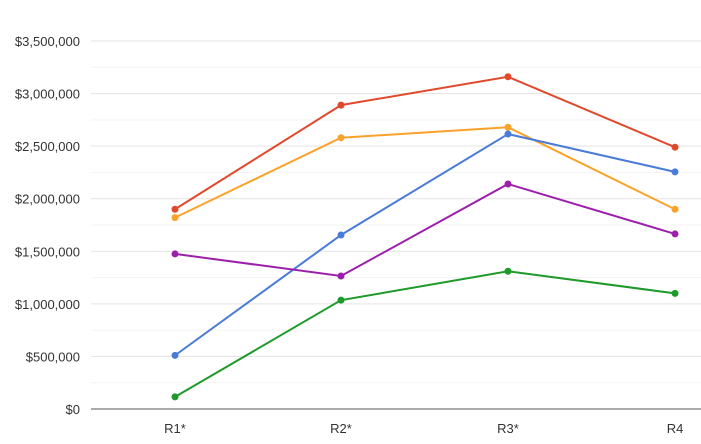  Describe the element at coordinates (73, 409) in the screenshot. I see `y-tick-label: $0` at that location.